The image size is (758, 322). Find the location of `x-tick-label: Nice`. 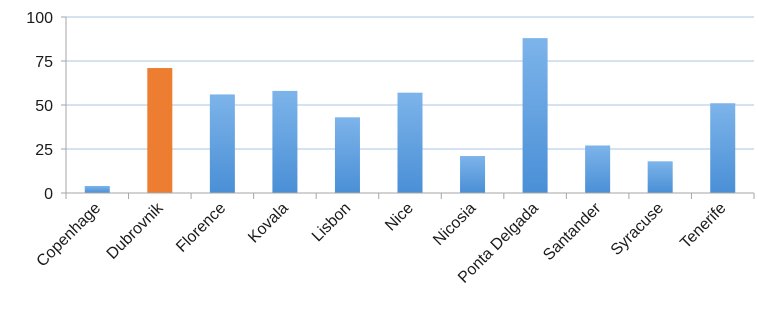

x-tick-label: Nice is located at coordinates (399, 217).